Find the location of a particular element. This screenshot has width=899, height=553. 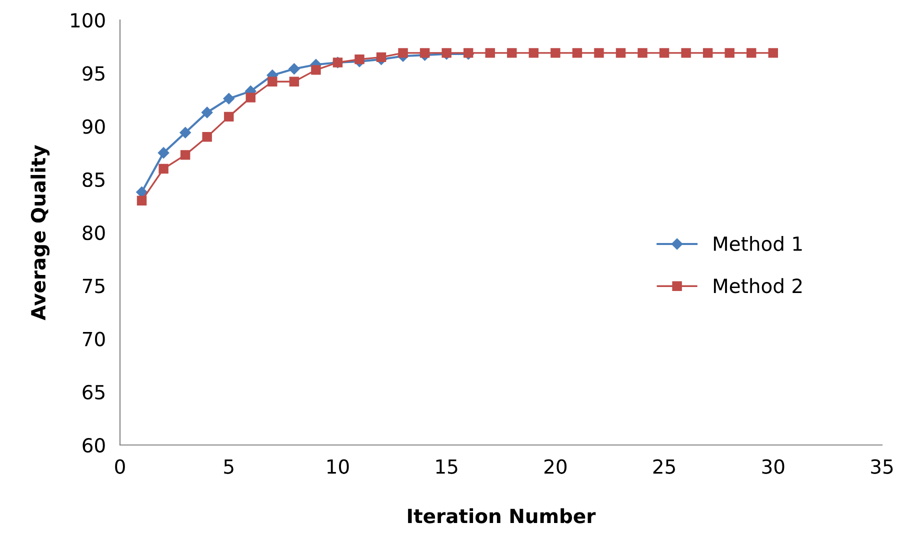

y-tick-label: 70 is located at coordinates (93, 339).